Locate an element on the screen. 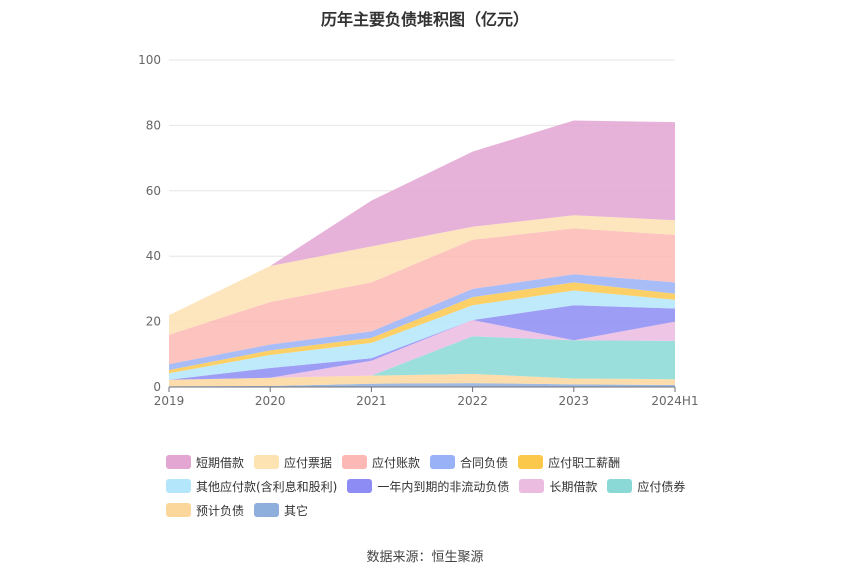 Image resolution: width=850 pixels, height=575 pixels. legend-item: 其它 is located at coordinates (281, 510).